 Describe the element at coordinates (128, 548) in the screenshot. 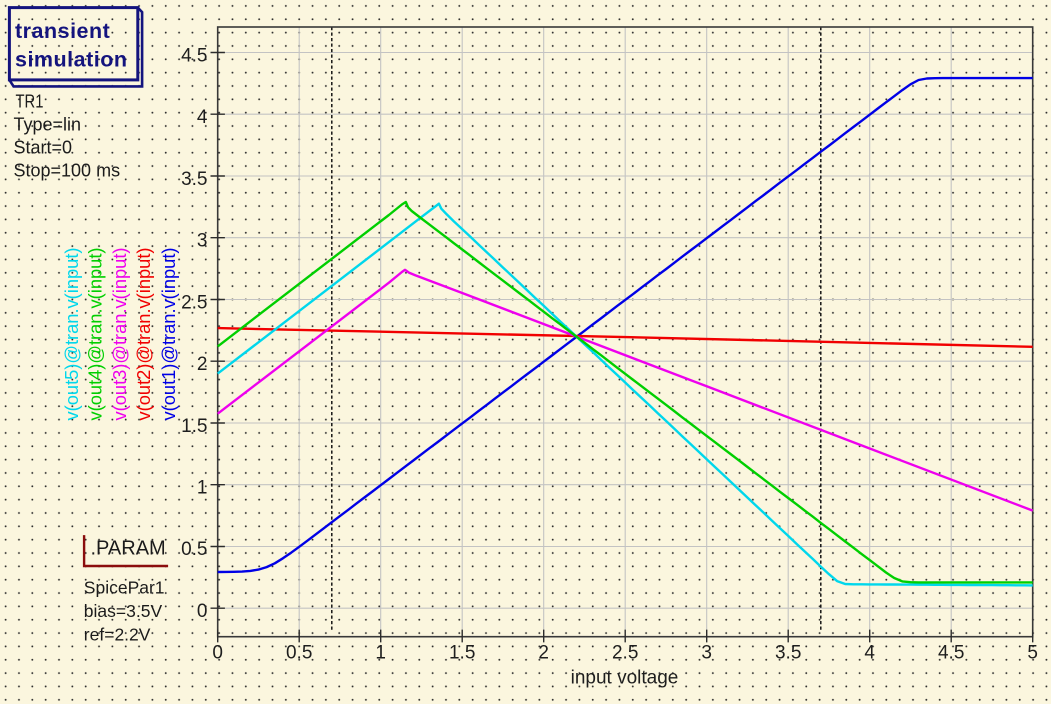

I see `svg-text: .PARAM` at that location.